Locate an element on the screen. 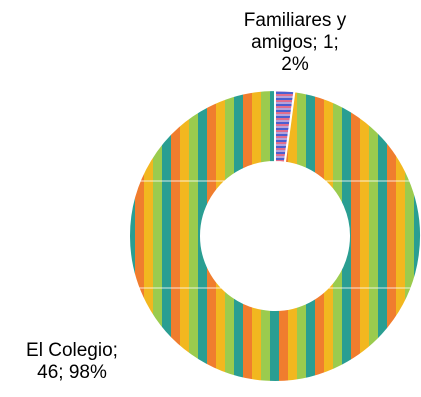  data-label-el-colegio: El Colegio; 46; 98% is located at coordinates (72, 362).